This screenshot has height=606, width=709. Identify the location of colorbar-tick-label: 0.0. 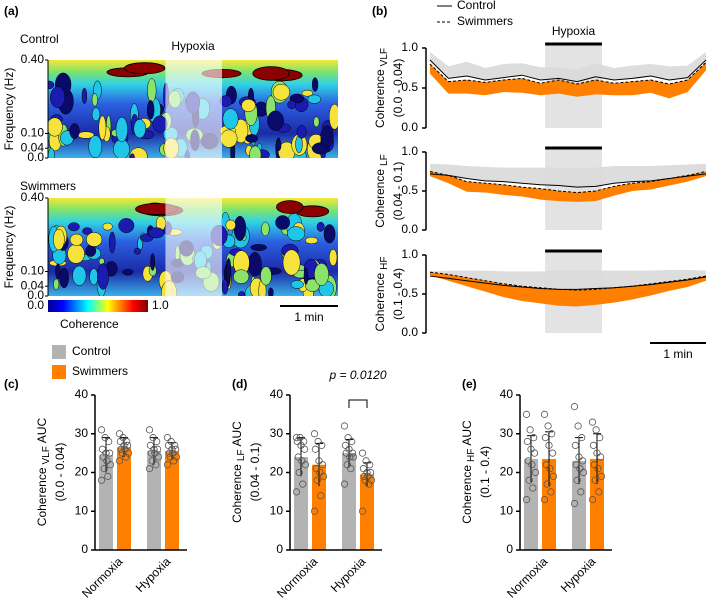
(35, 305).